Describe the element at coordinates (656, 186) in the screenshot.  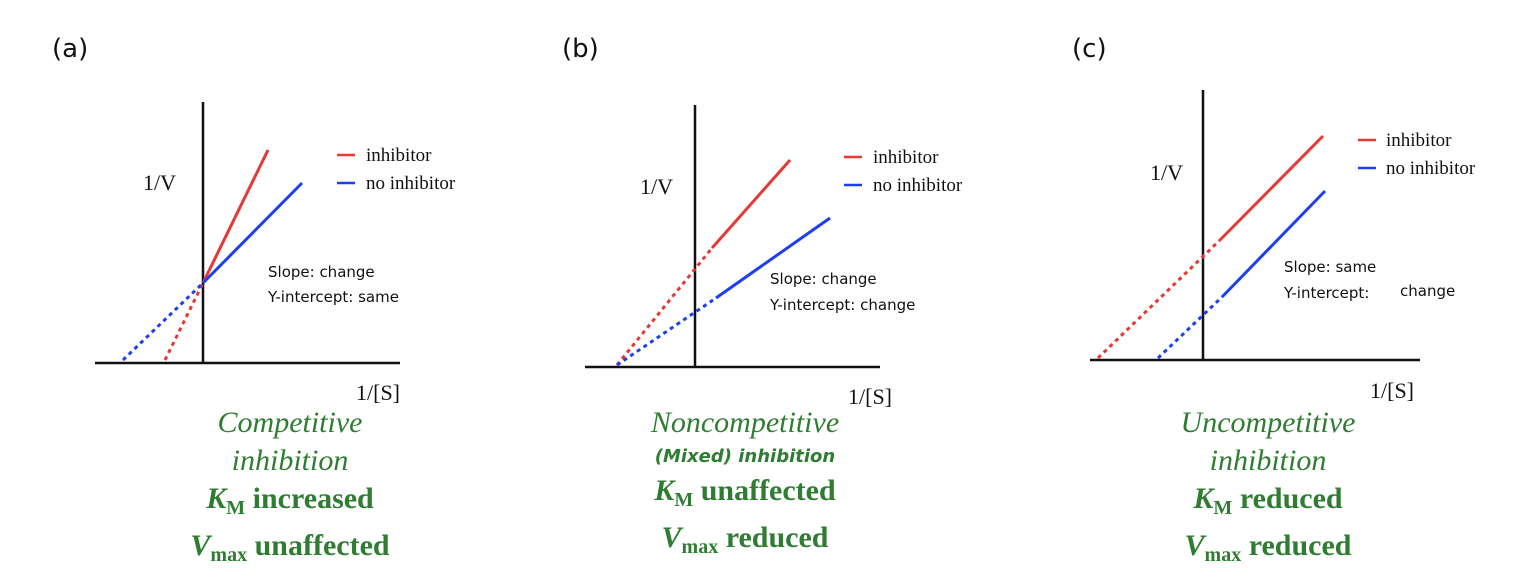
I see `panel-b-y-axis-label: 1/V` at that location.